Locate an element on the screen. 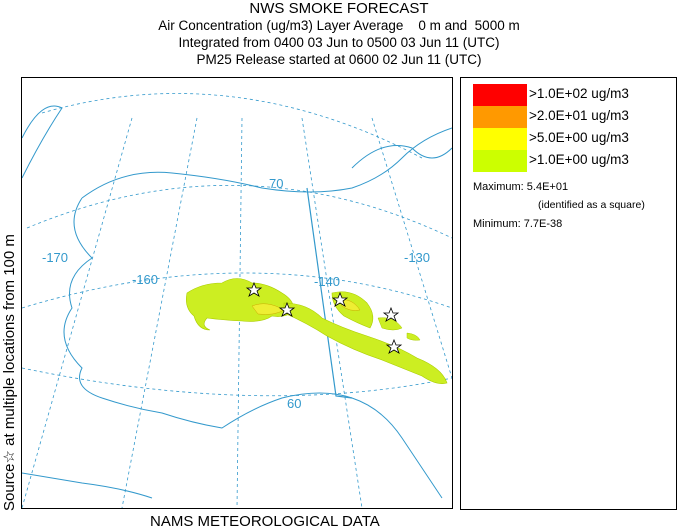  source-location-label: Source☆ at multiple locations from 100 m is located at coordinates (9, 372).